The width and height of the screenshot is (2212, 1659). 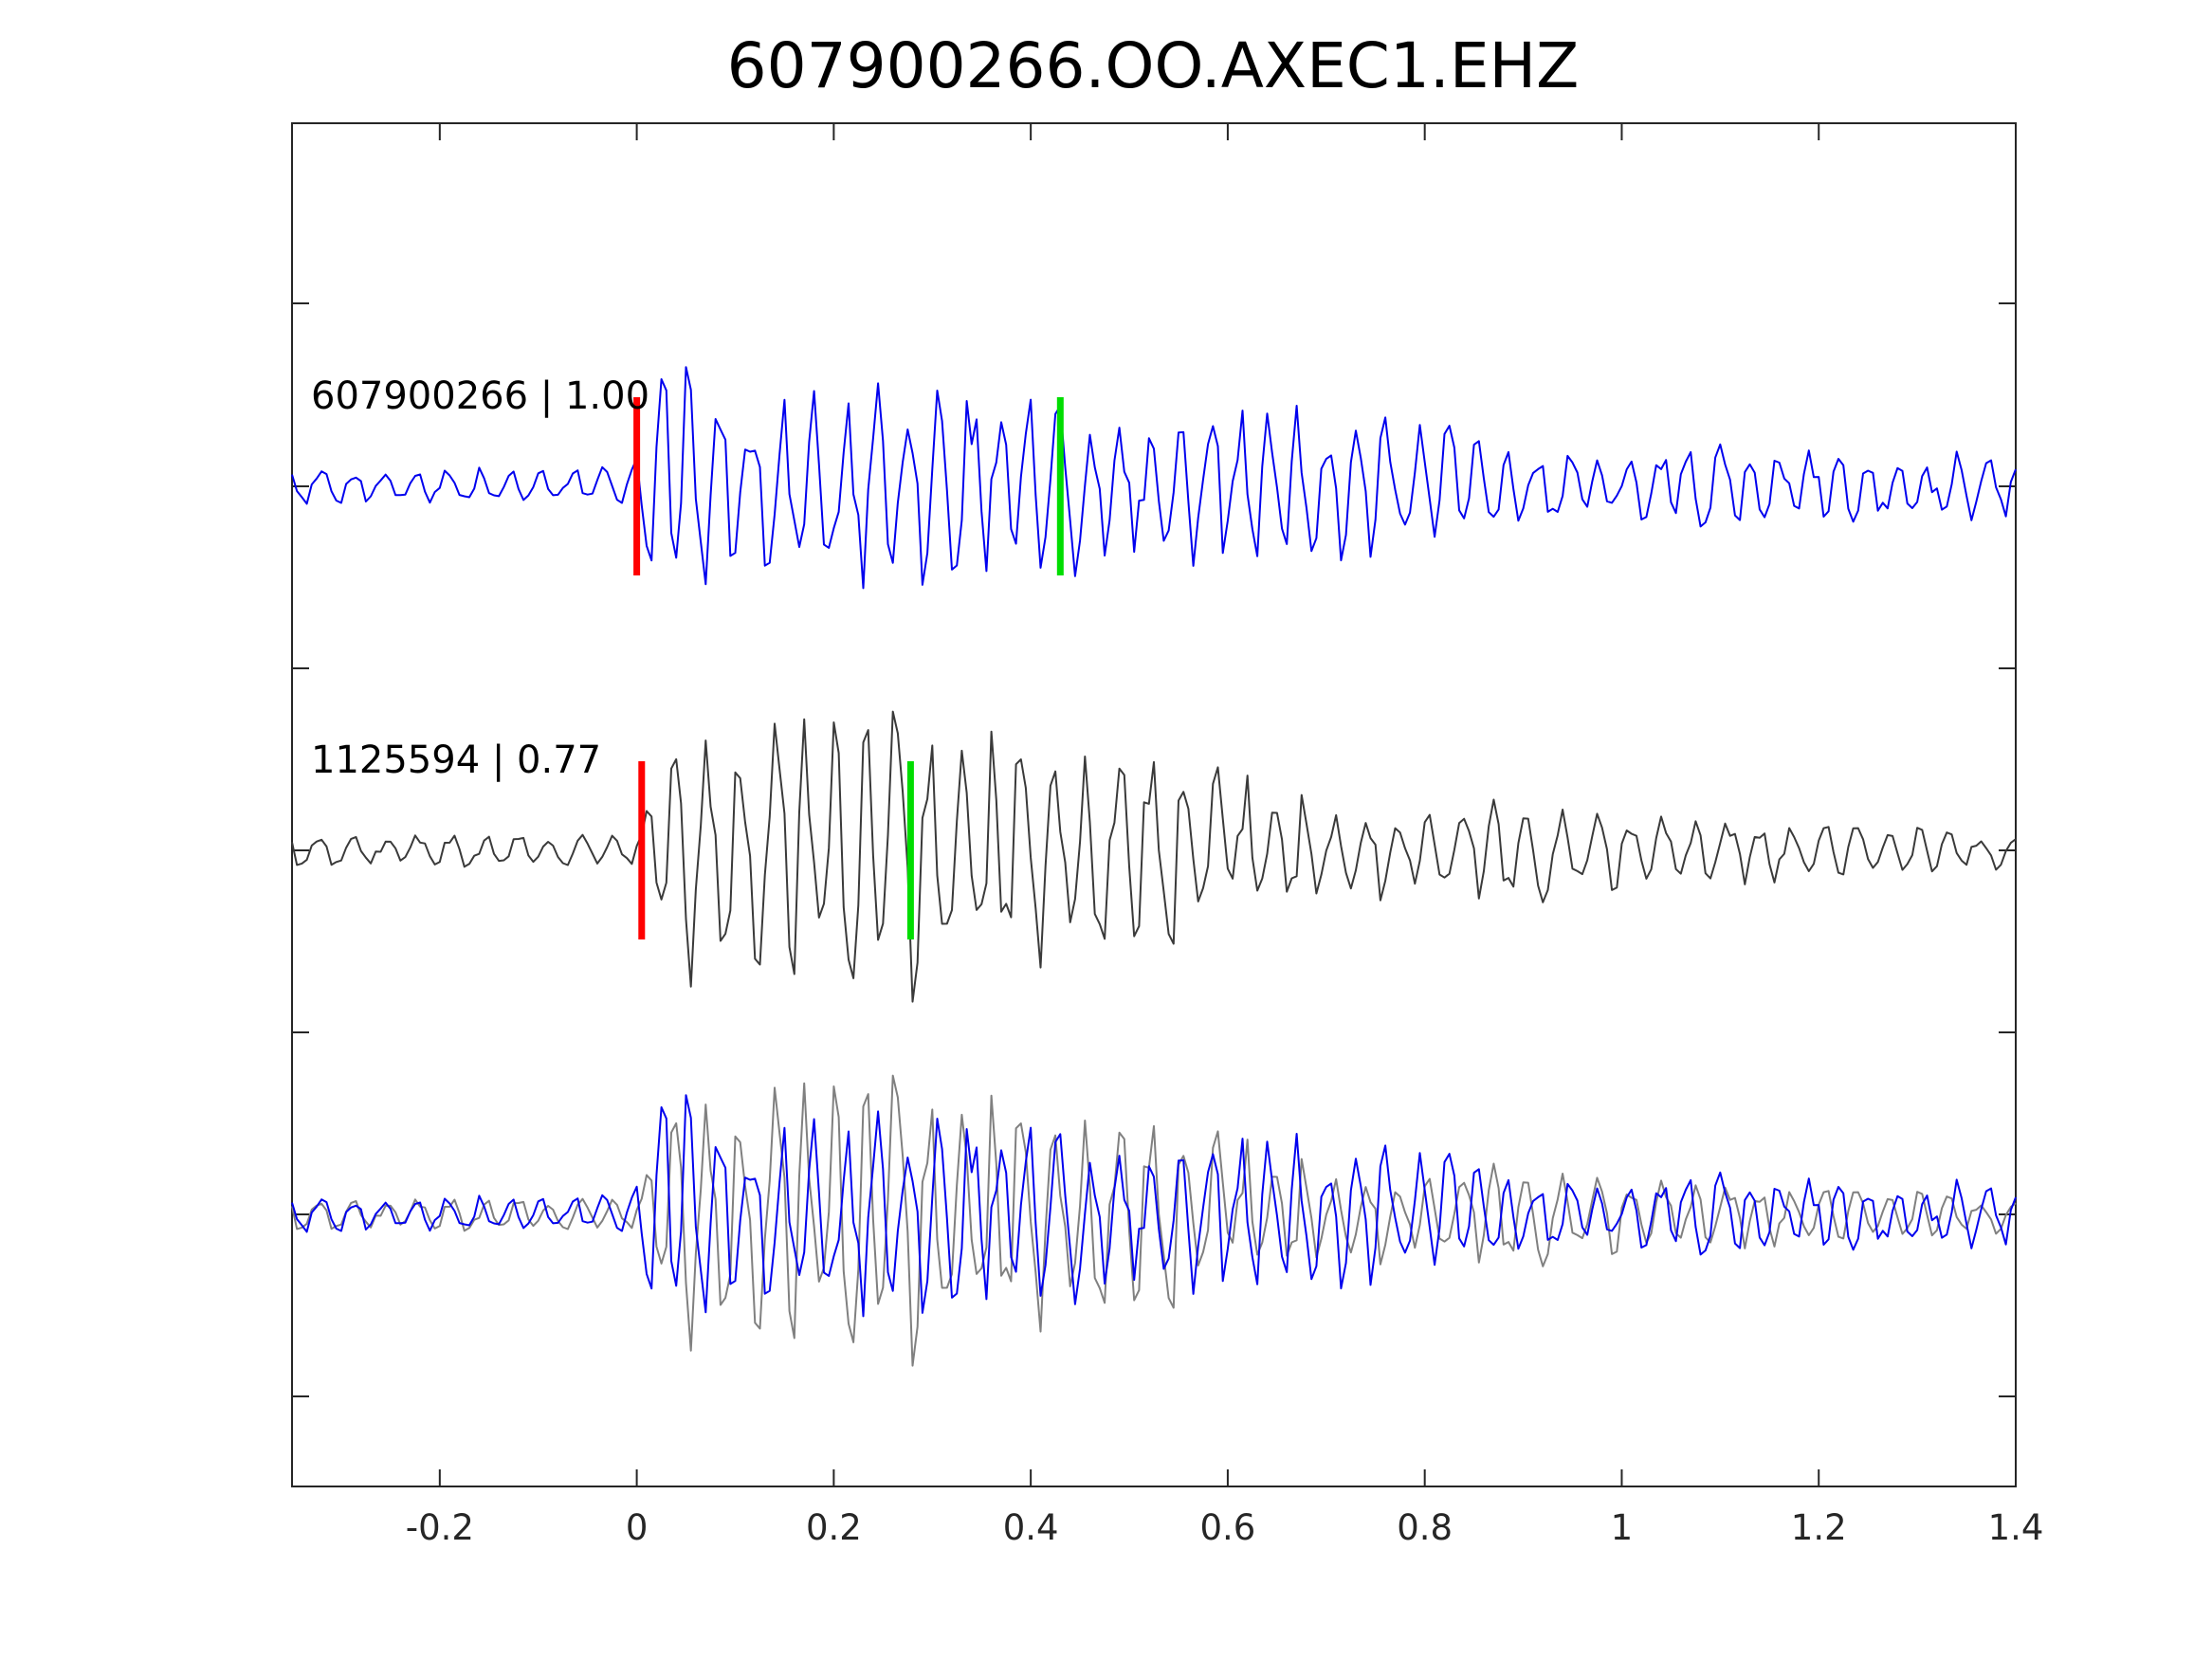 I want to click on x-tick-label: 0.8, so click(x=1425, y=1527).